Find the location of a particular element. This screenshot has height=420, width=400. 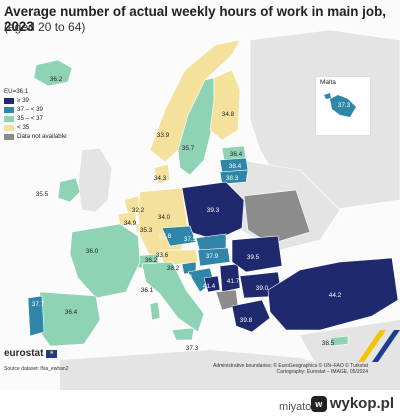

malta-value: 37.3 is located at coordinates (344, 105).